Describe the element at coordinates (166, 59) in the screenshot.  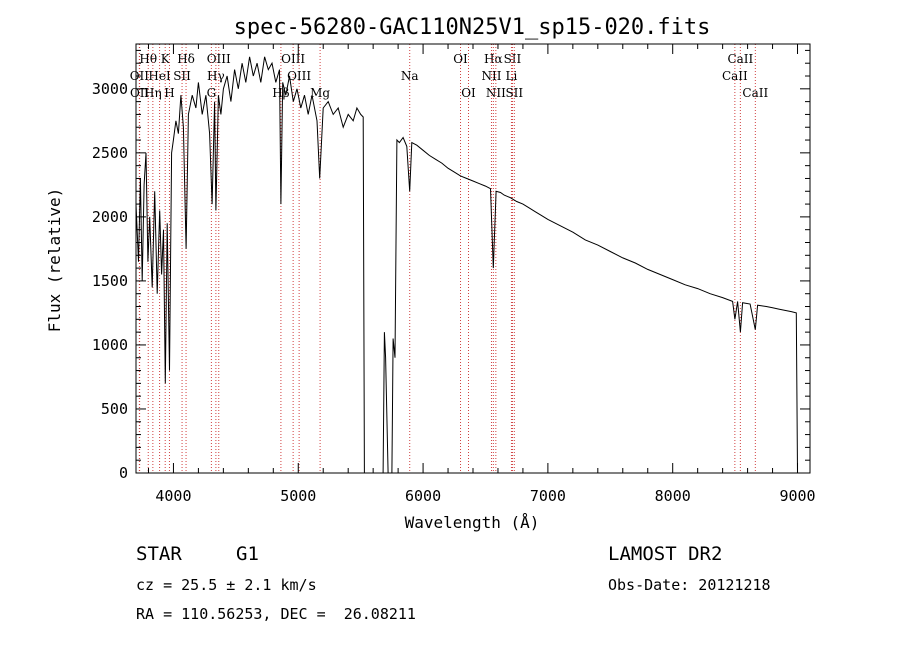
I see `line-marker-label: K` at that location.